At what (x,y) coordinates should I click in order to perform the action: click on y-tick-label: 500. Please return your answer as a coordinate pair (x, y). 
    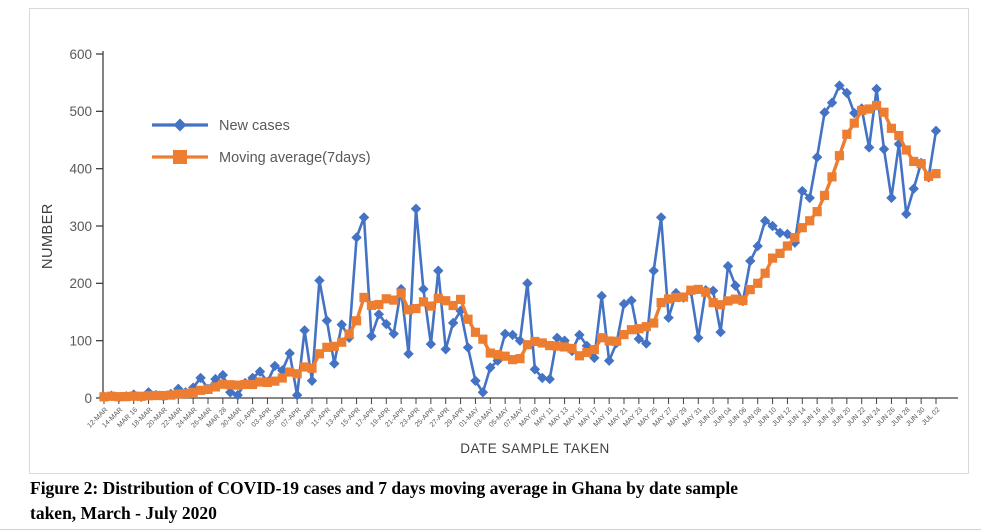
    Looking at the image, I should click on (80, 111).